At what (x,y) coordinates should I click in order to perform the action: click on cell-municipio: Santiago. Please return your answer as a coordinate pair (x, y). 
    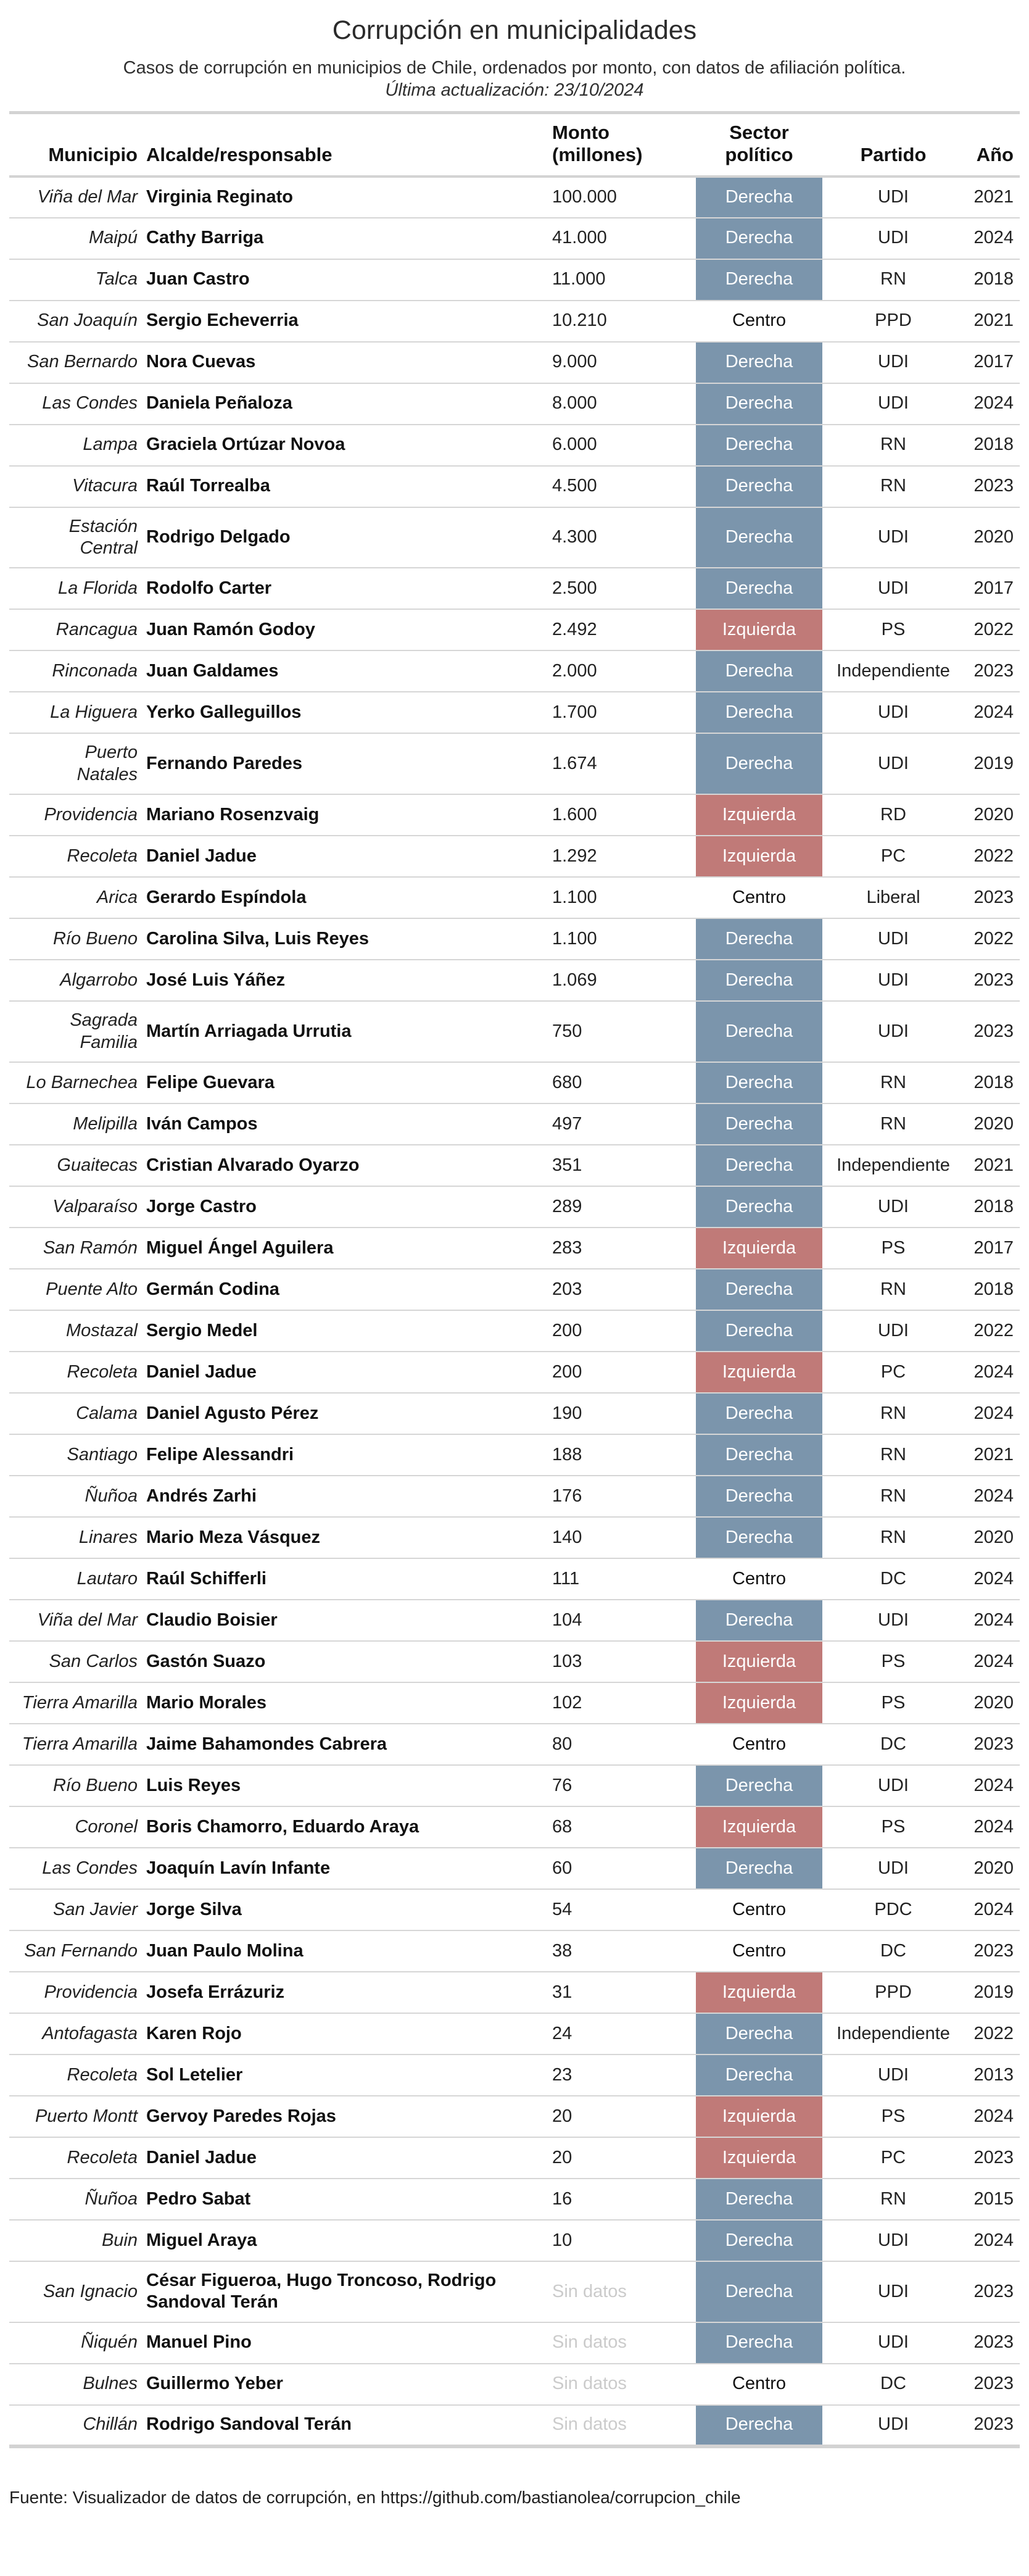
    Looking at the image, I should click on (77, 1455).